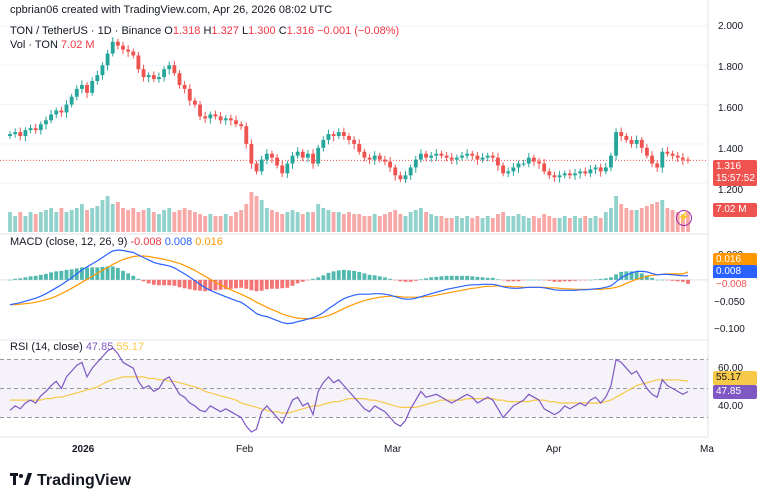 This screenshot has width=768, height=504. I want to click on ohlc-l-label: L, so click(245, 31).